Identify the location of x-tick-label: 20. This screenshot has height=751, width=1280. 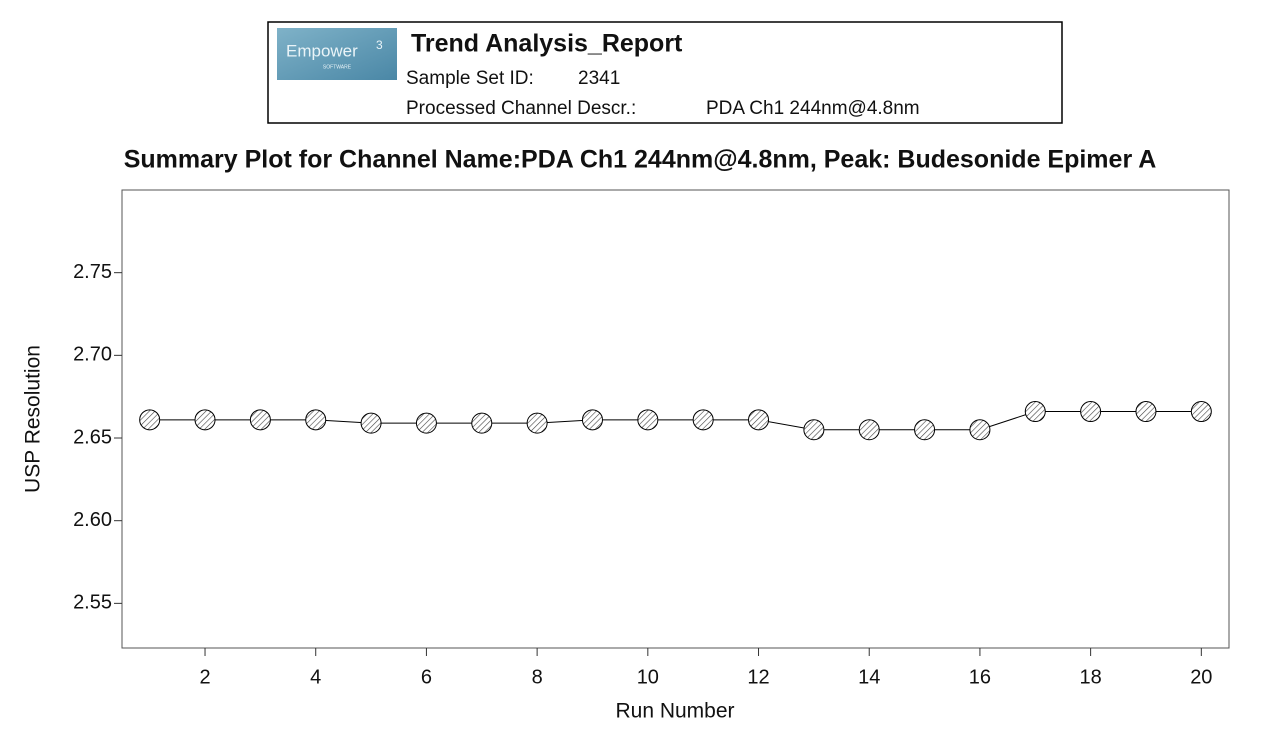
(1201, 677).